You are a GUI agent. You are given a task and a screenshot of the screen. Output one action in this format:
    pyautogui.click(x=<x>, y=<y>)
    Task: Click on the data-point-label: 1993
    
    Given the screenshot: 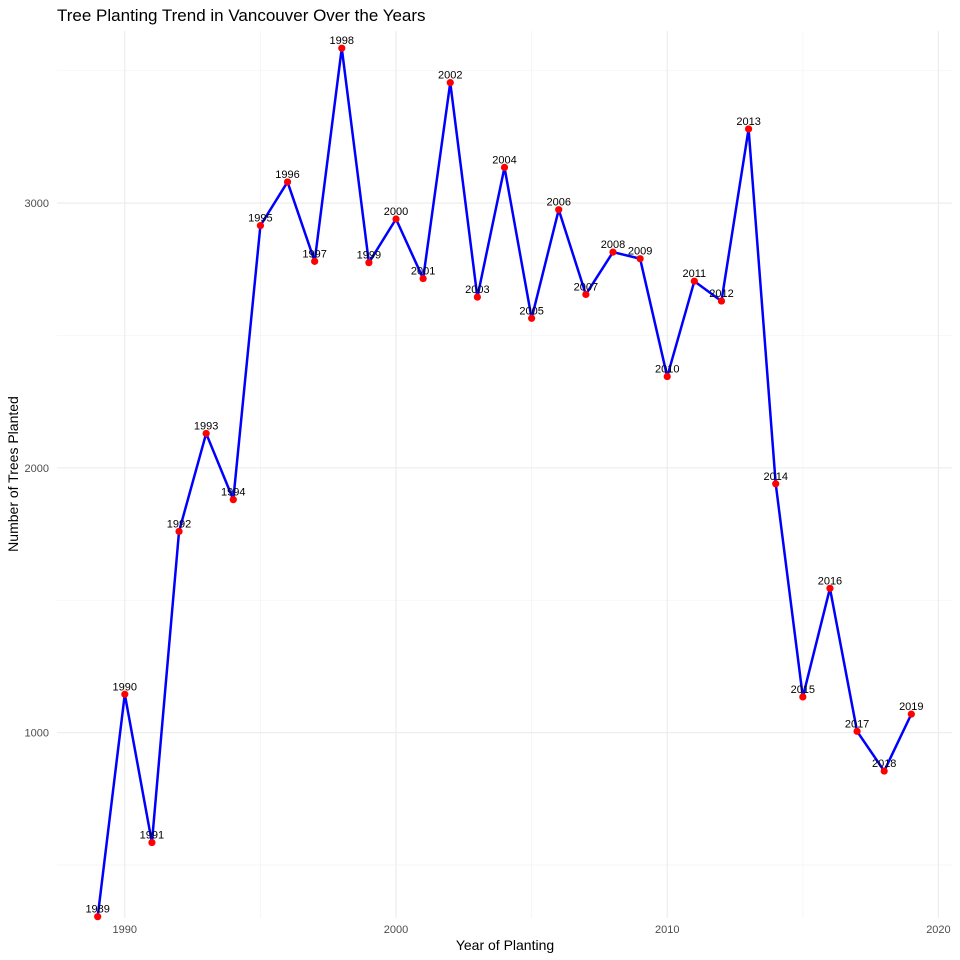 What is the action you would take?
    pyautogui.click(x=206, y=426)
    